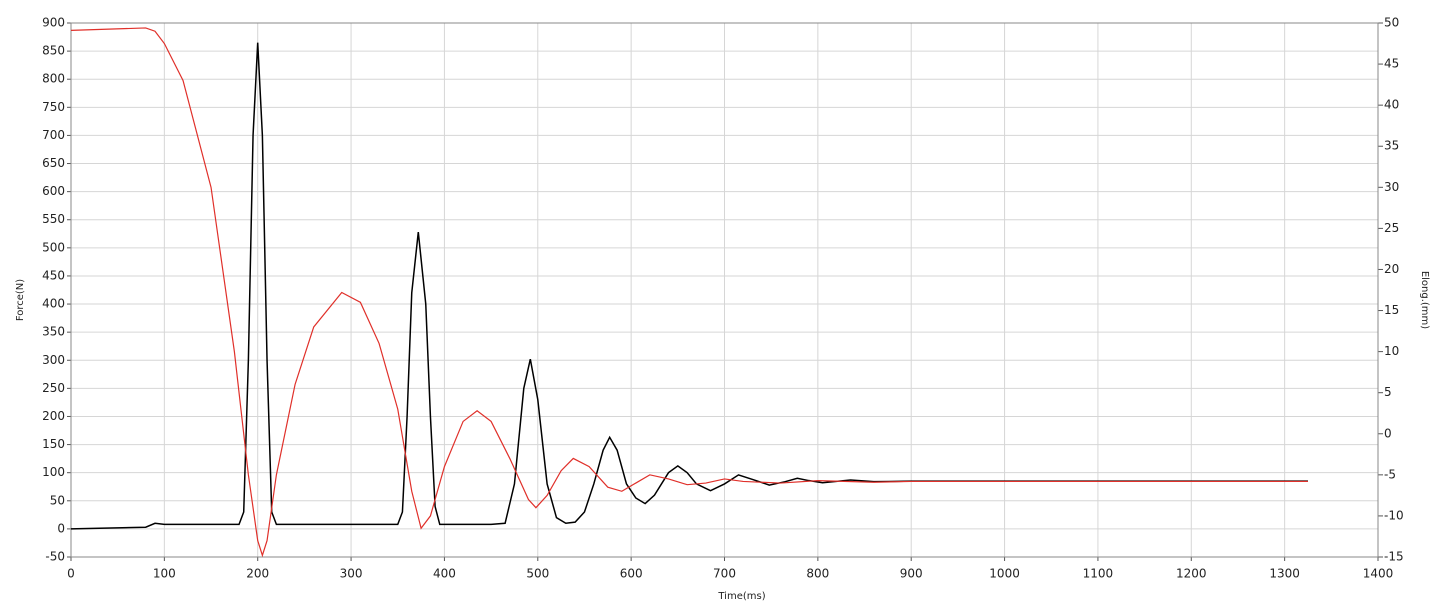 The image size is (1445, 612). Describe the element at coordinates (1388, 433) in the screenshot. I see `y2-tick-label: 0` at that location.